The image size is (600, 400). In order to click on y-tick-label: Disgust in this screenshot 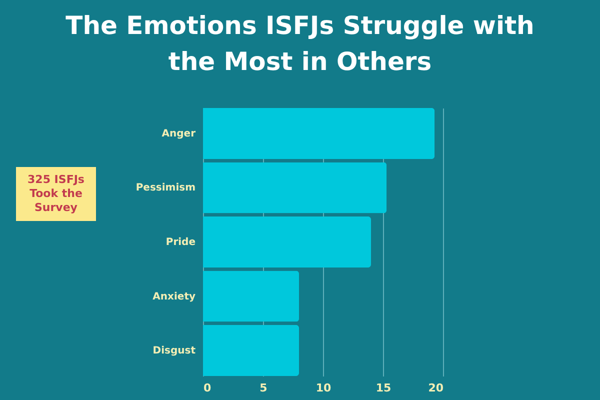, I will do `click(174, 351)`.